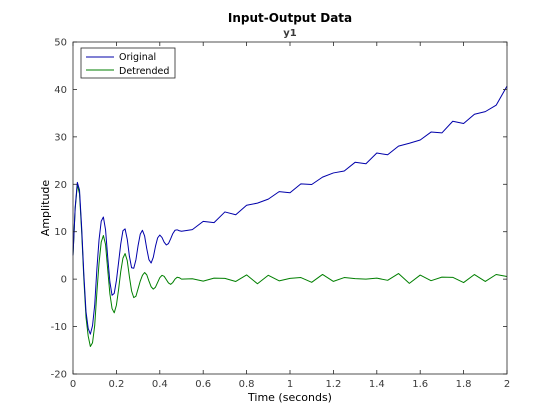  Describe the element at coordinates (137, 57) in the screenshot. I see `legend-label-original: Original` at that location.